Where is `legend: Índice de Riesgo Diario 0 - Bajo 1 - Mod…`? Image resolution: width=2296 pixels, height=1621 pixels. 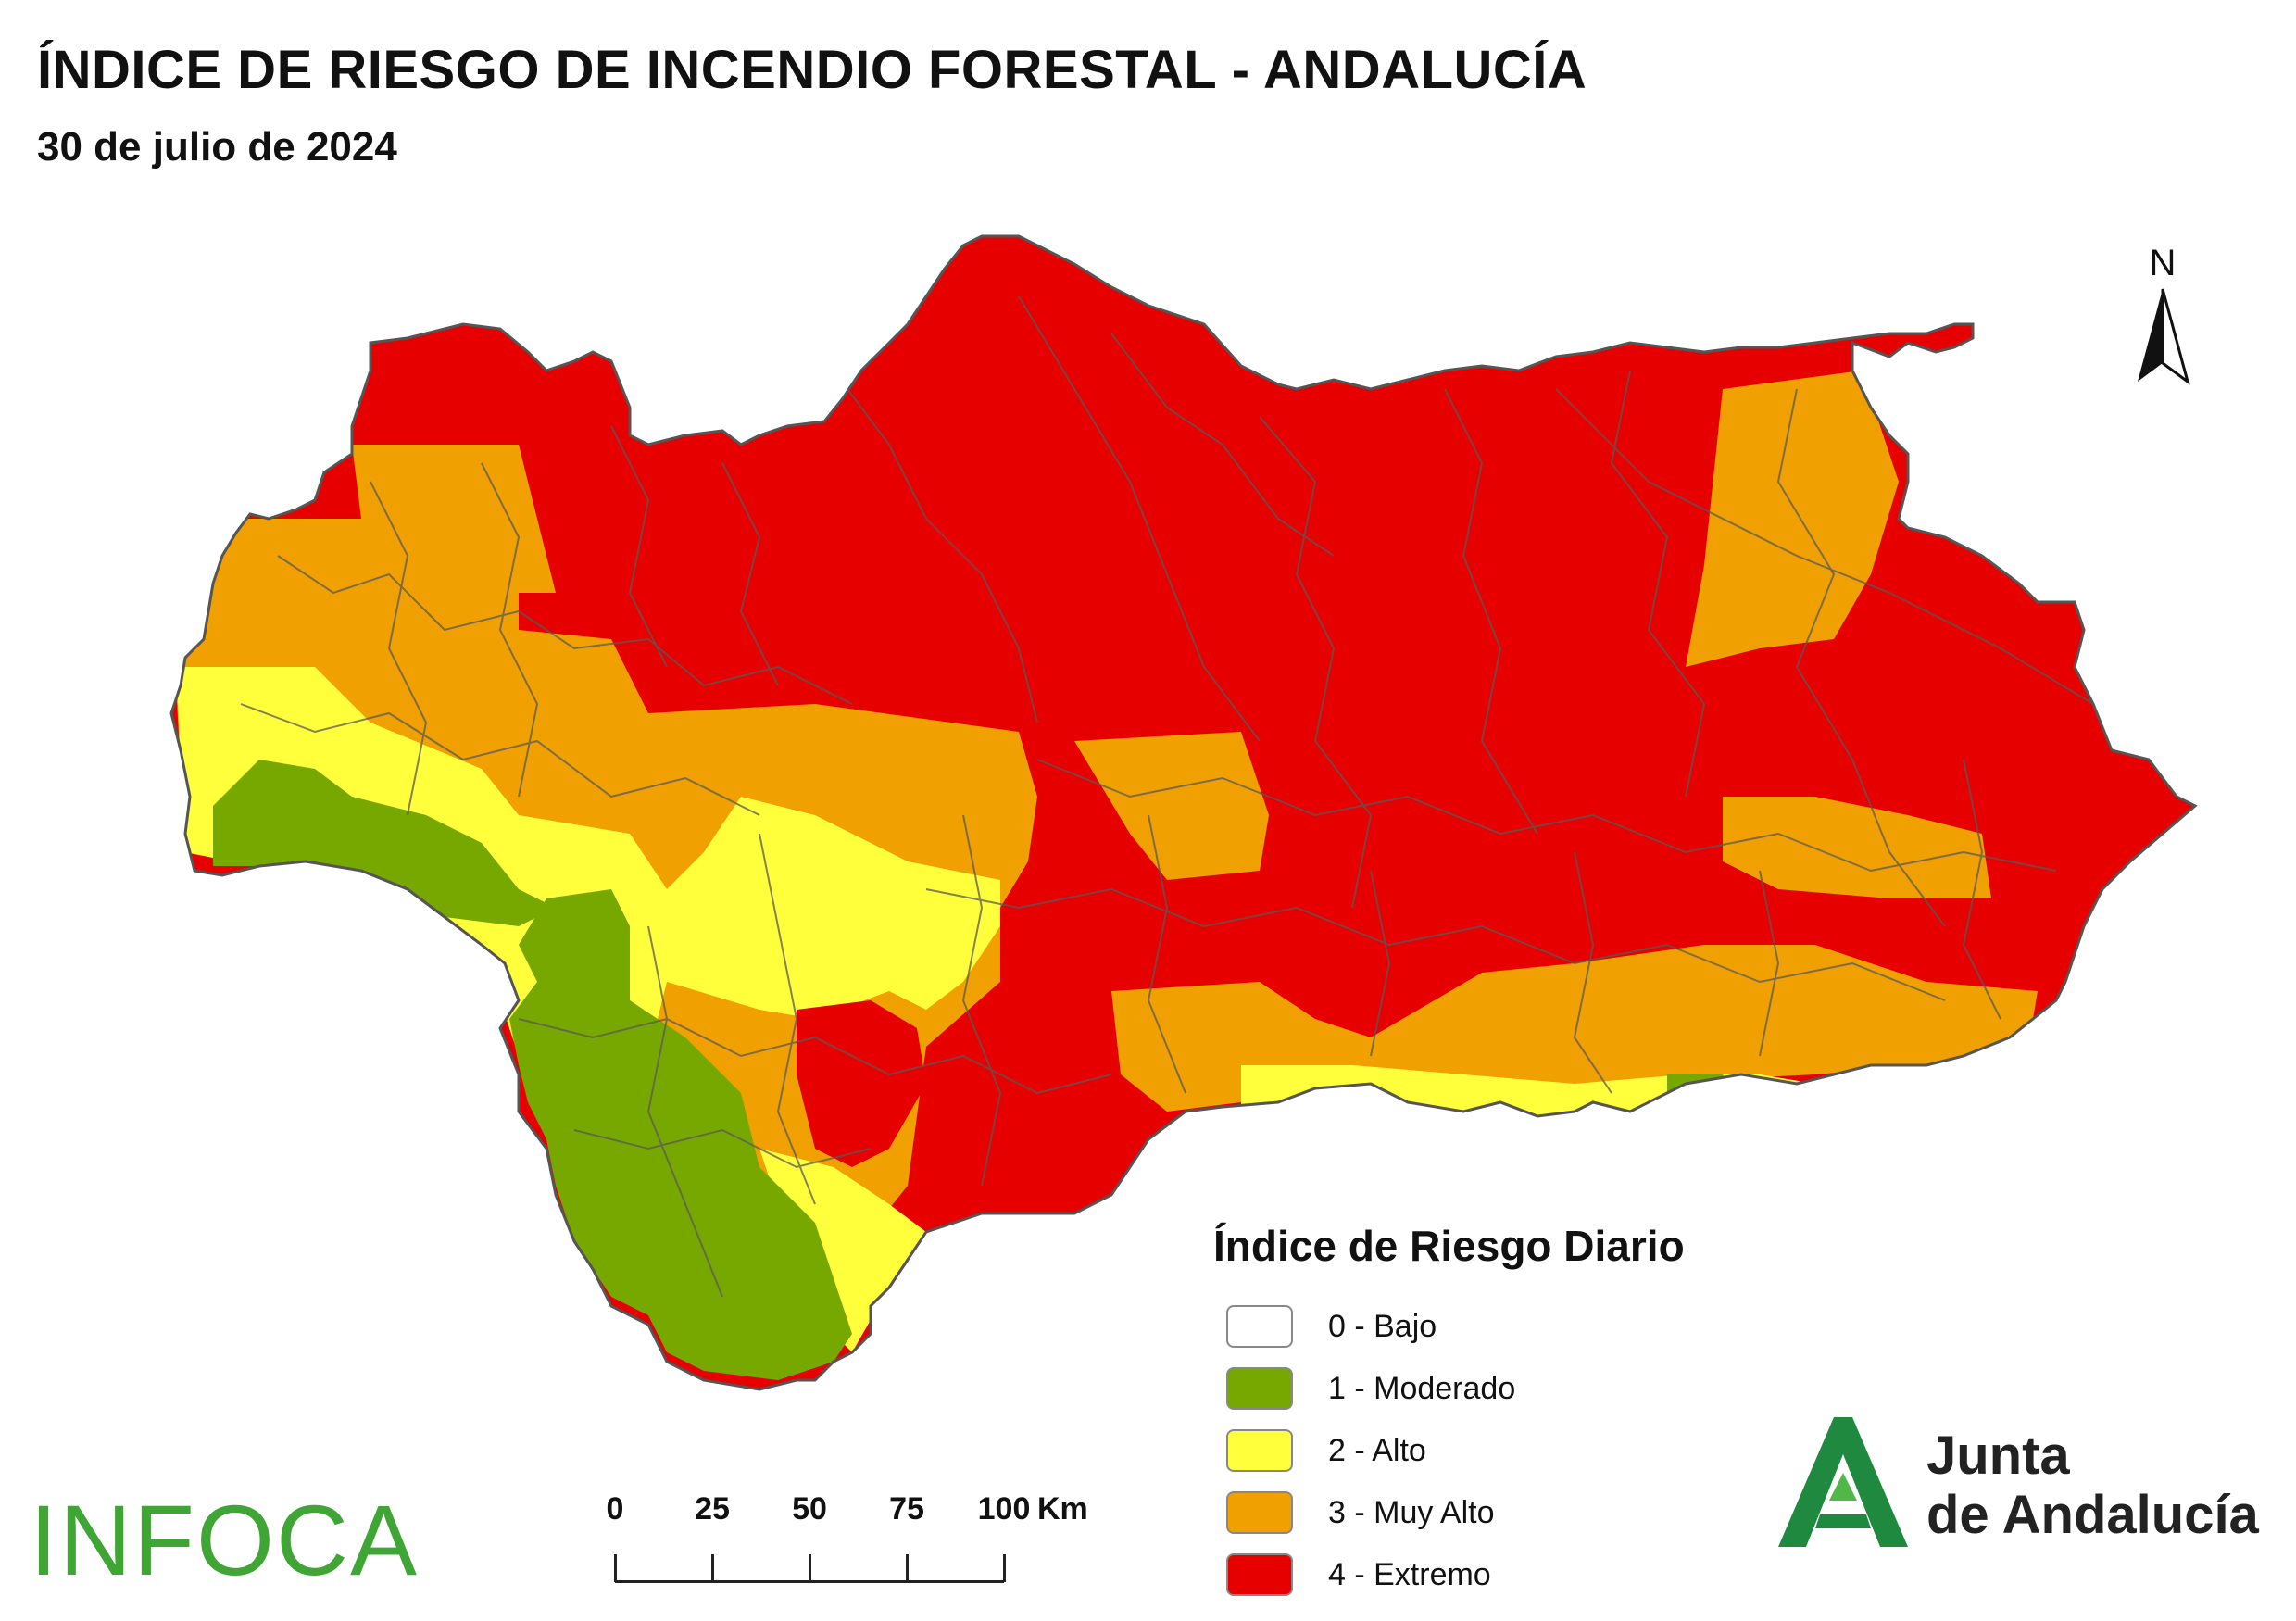 legend: Índice de Riesgo Diario 0 - Bajo 1 - Mod… is located at coordinates (1449, 1417).